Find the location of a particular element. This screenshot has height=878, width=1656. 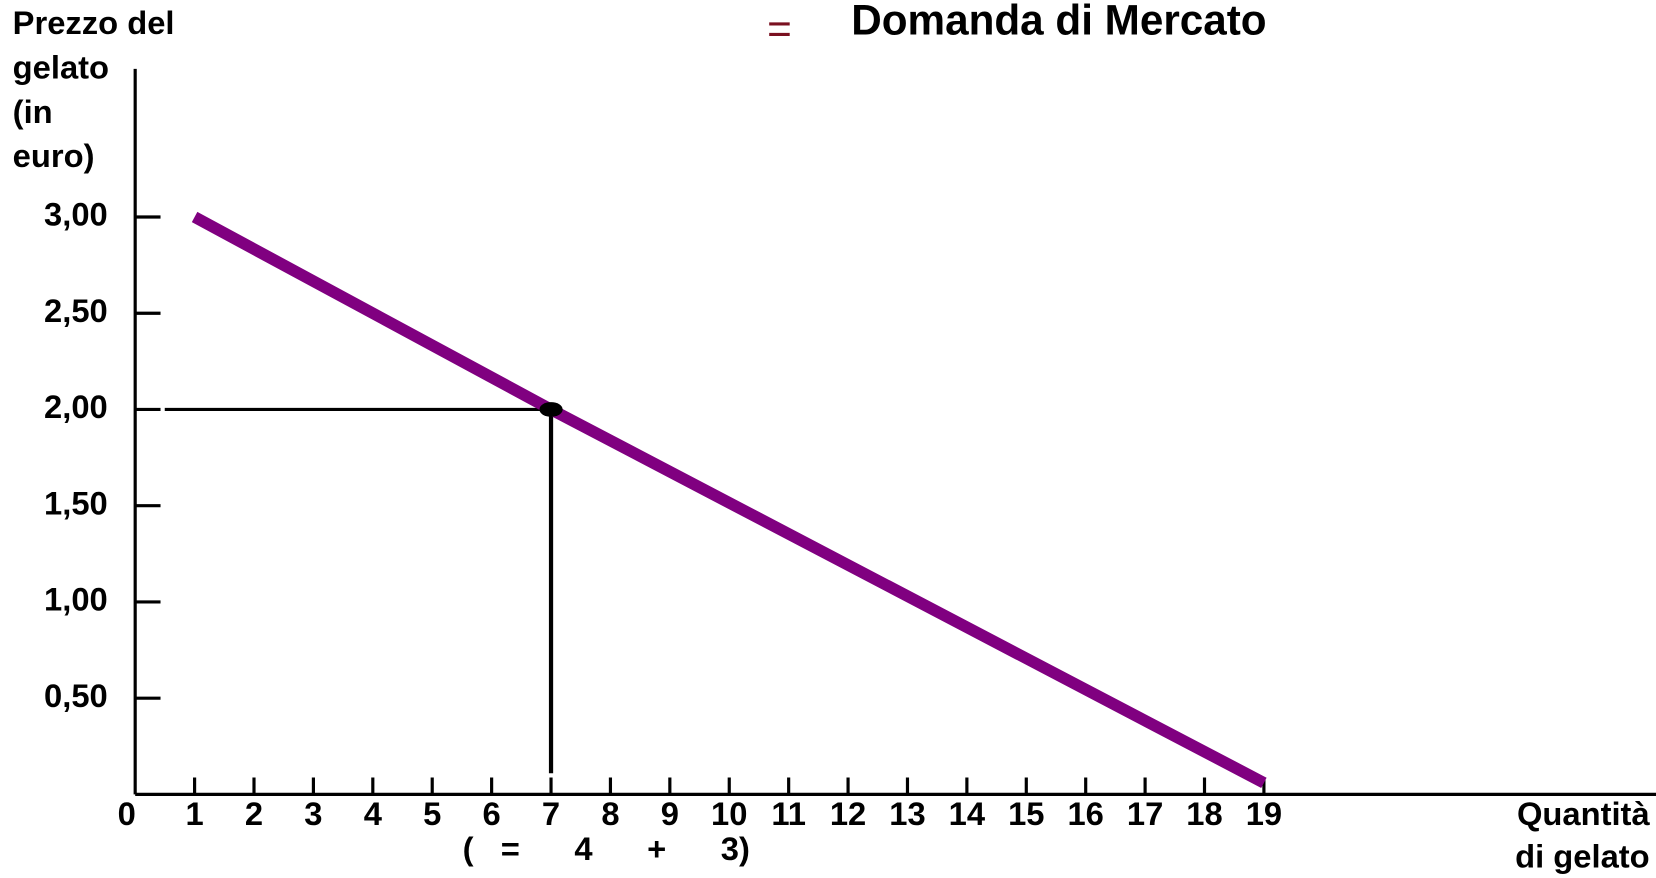

x-tick-label: 13 is located at coordinates (907, 813).